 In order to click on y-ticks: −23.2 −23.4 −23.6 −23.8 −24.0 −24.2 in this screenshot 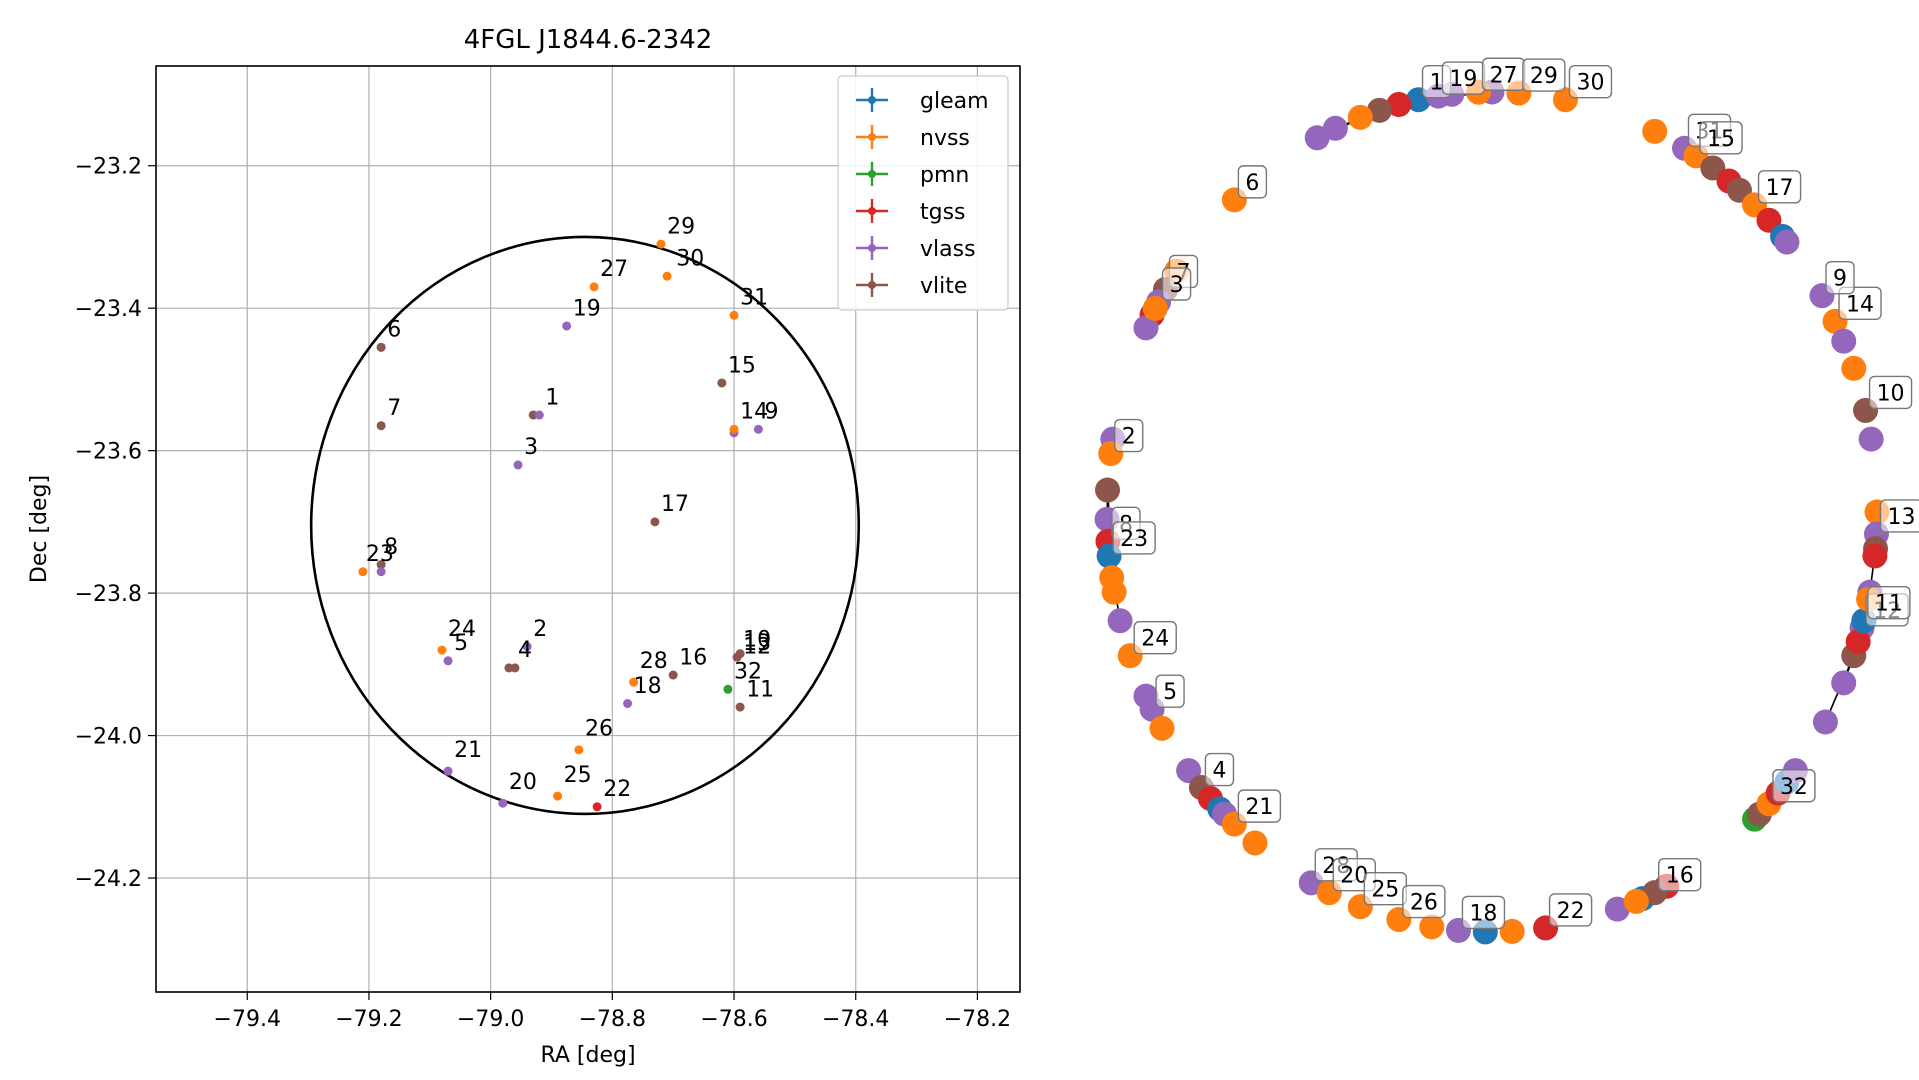, I will do `click(115, 523)`.